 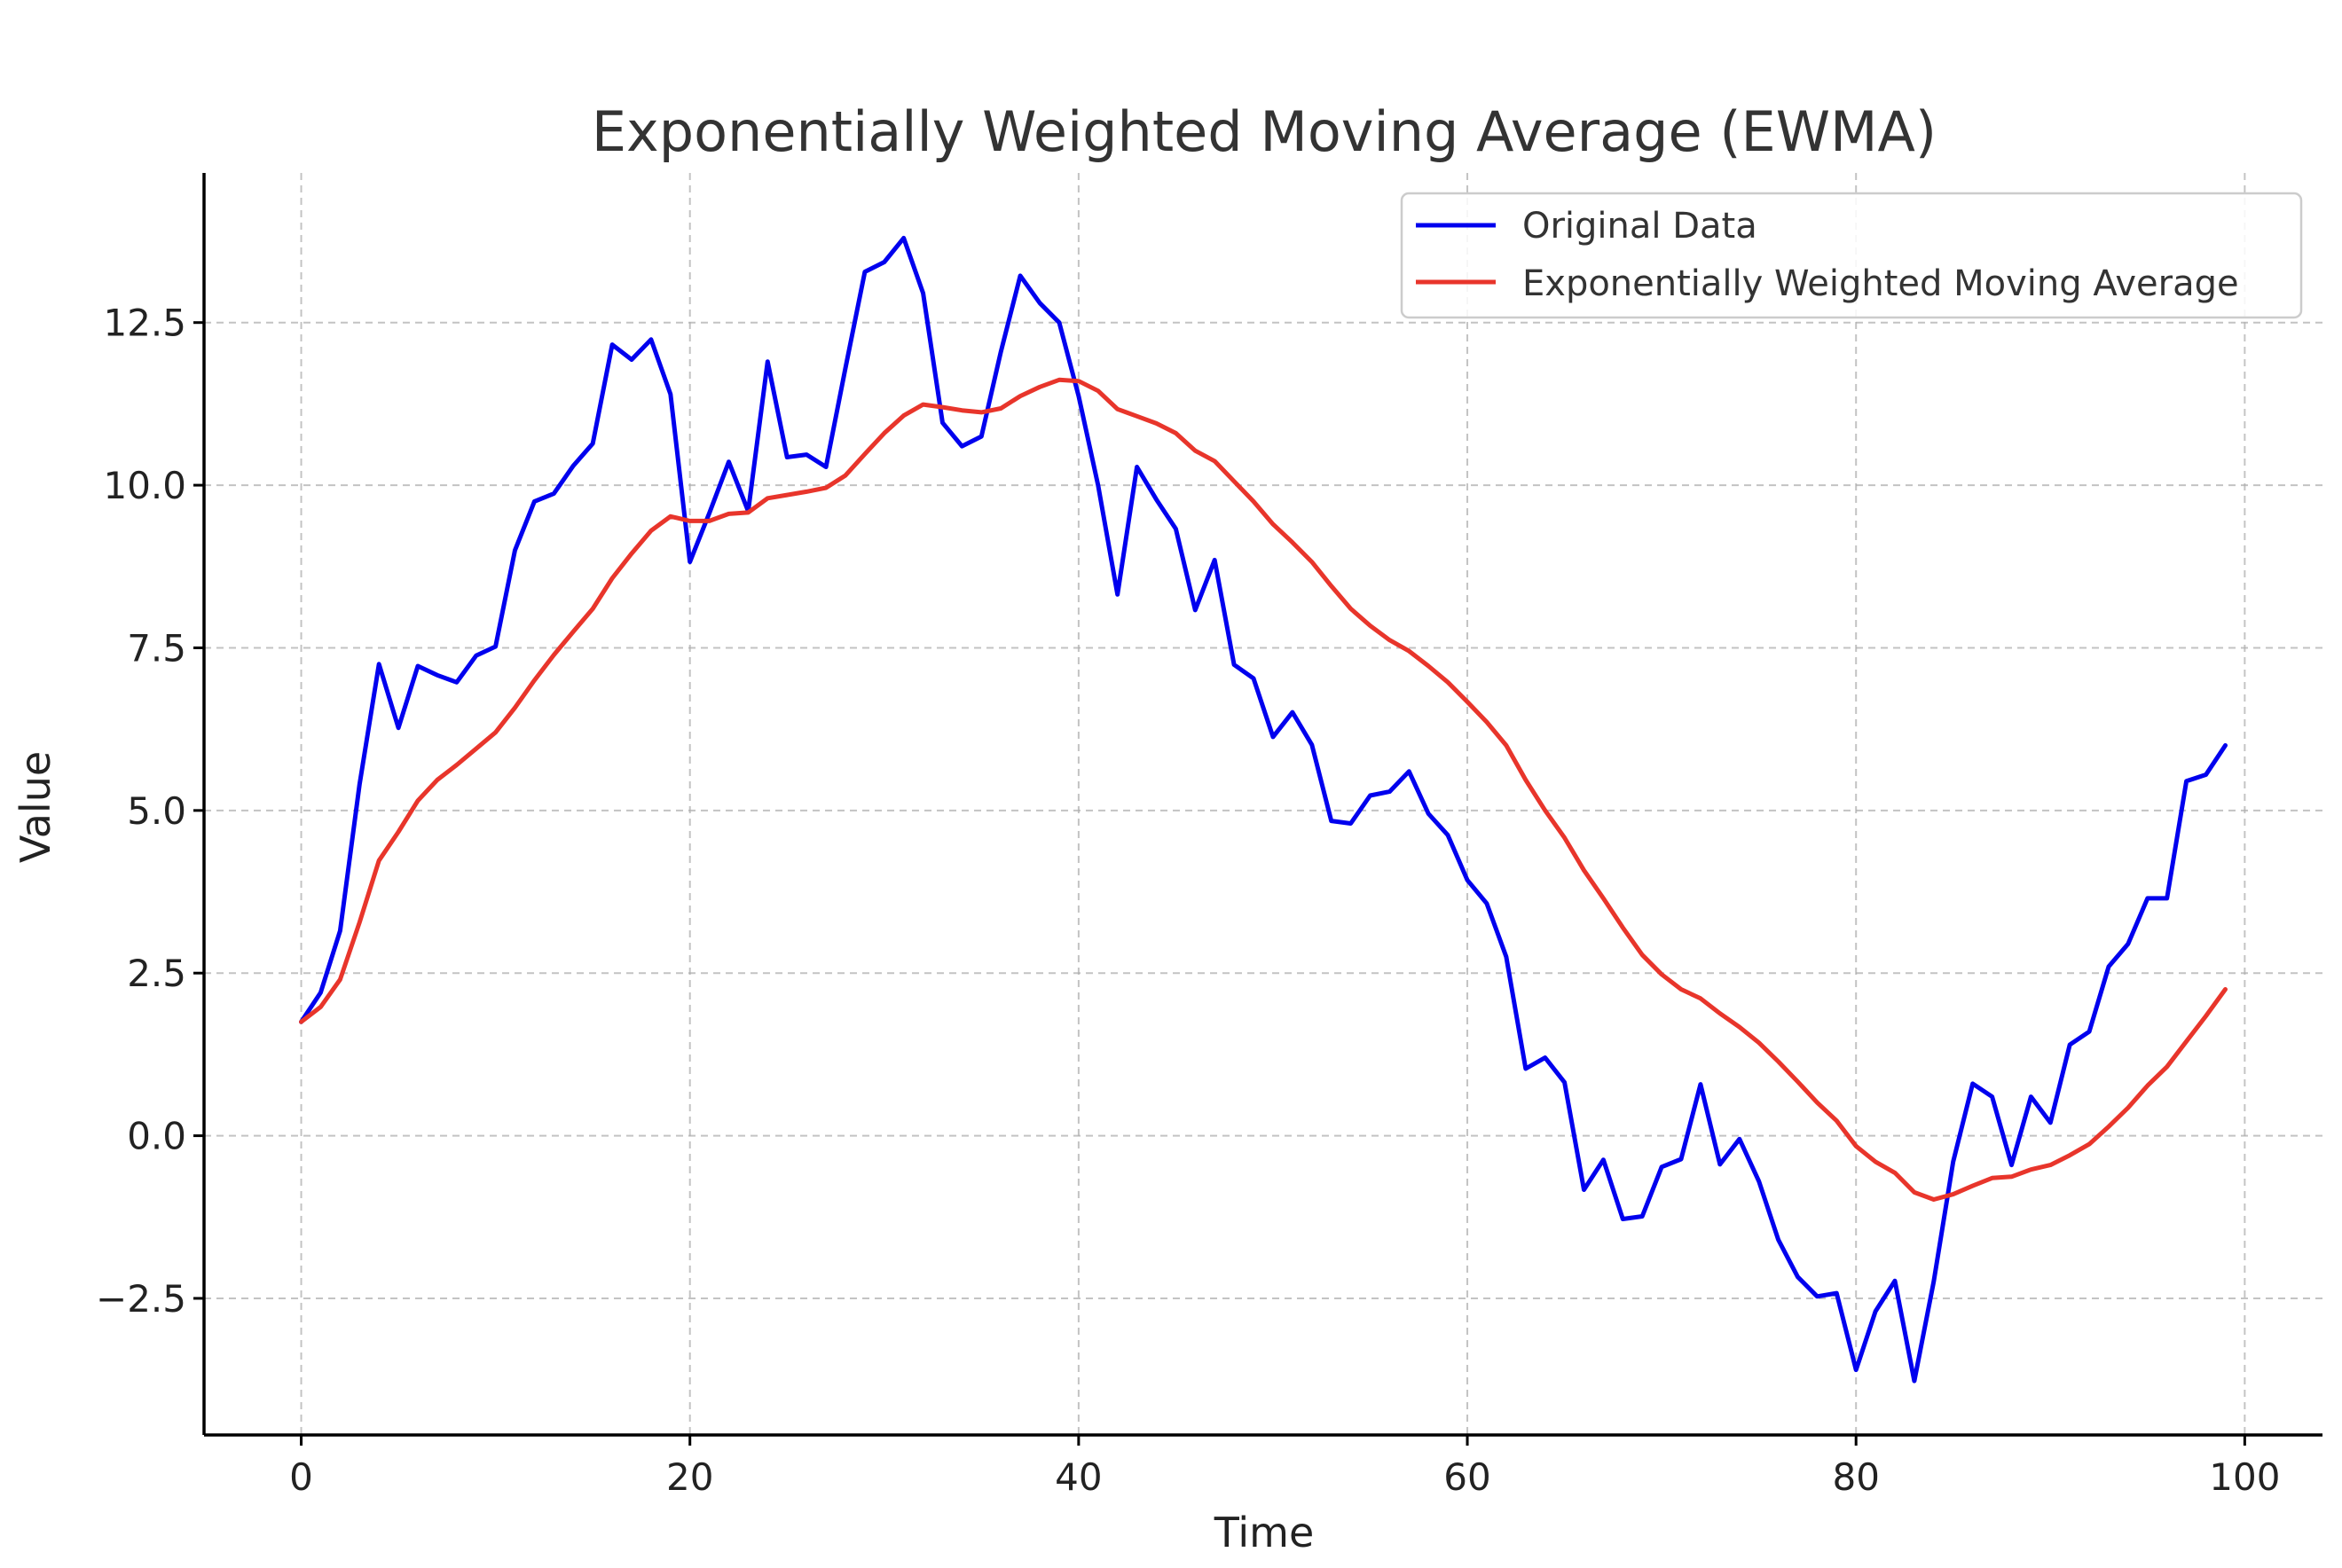 I want to click on x-tick-label: 40, so click(x=1078, y=1477).